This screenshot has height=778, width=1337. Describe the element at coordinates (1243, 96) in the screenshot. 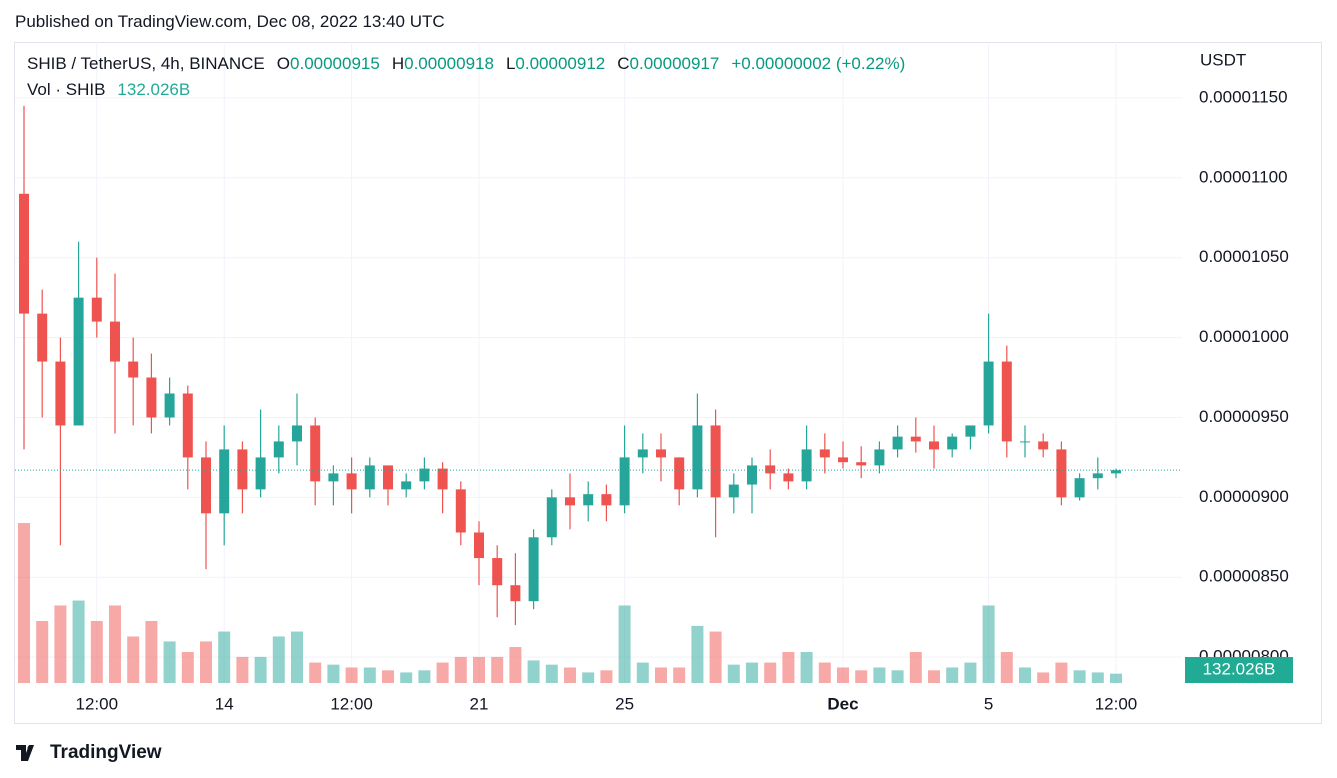

I see `y-tick-label: 0.00001150` at that location.